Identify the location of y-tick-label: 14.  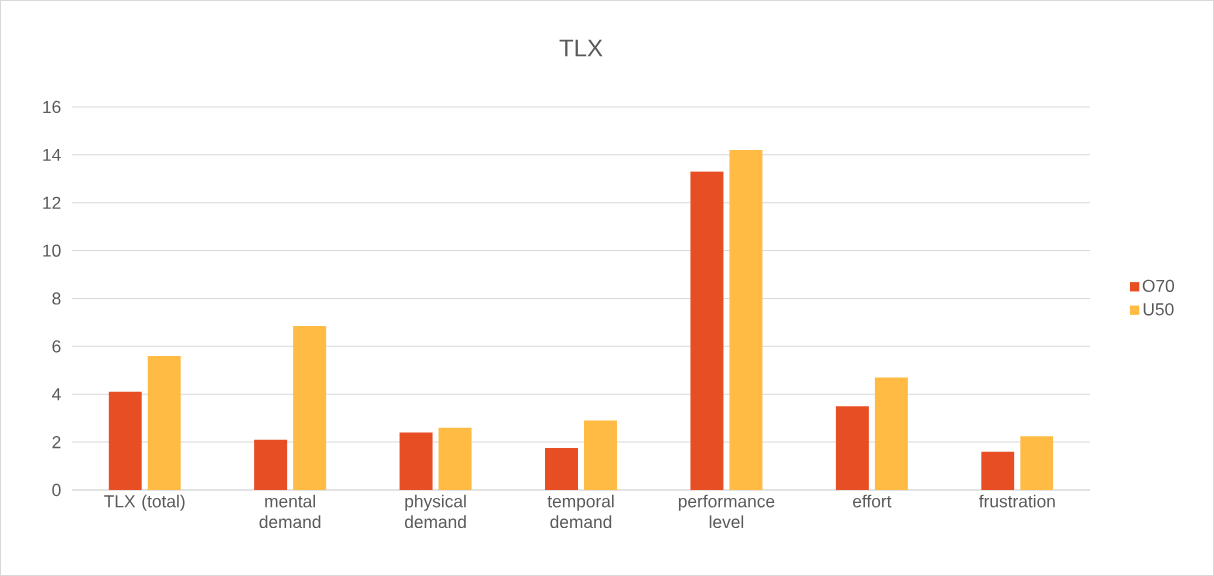
(52, 154).